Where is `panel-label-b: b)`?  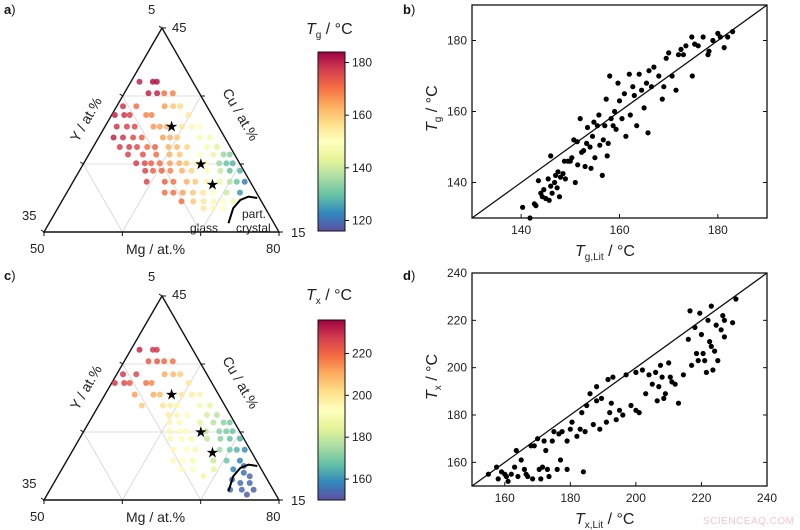 panel-label-b: b) is located at coordinates (409, 9).